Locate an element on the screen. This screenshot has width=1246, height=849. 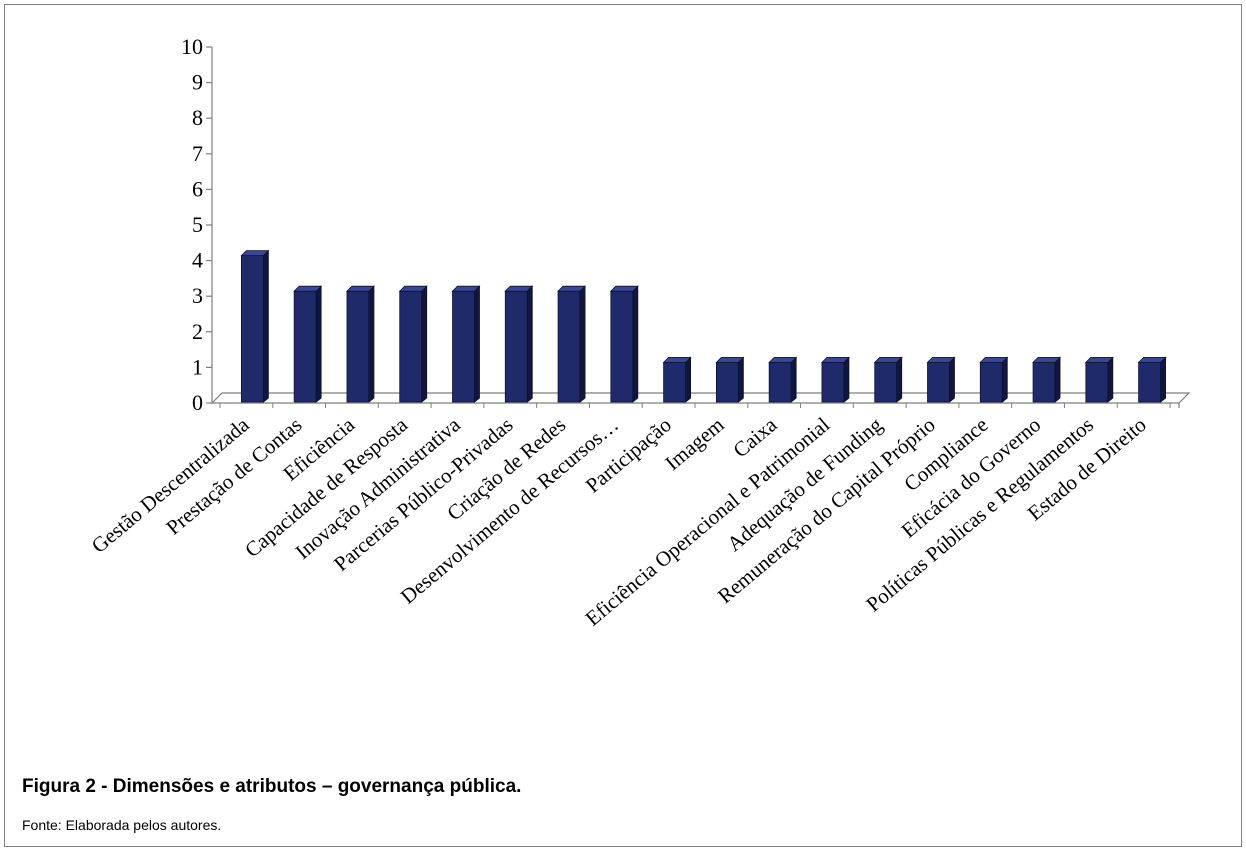
y-tick-label: 0 is located at coordinates (197, 402).